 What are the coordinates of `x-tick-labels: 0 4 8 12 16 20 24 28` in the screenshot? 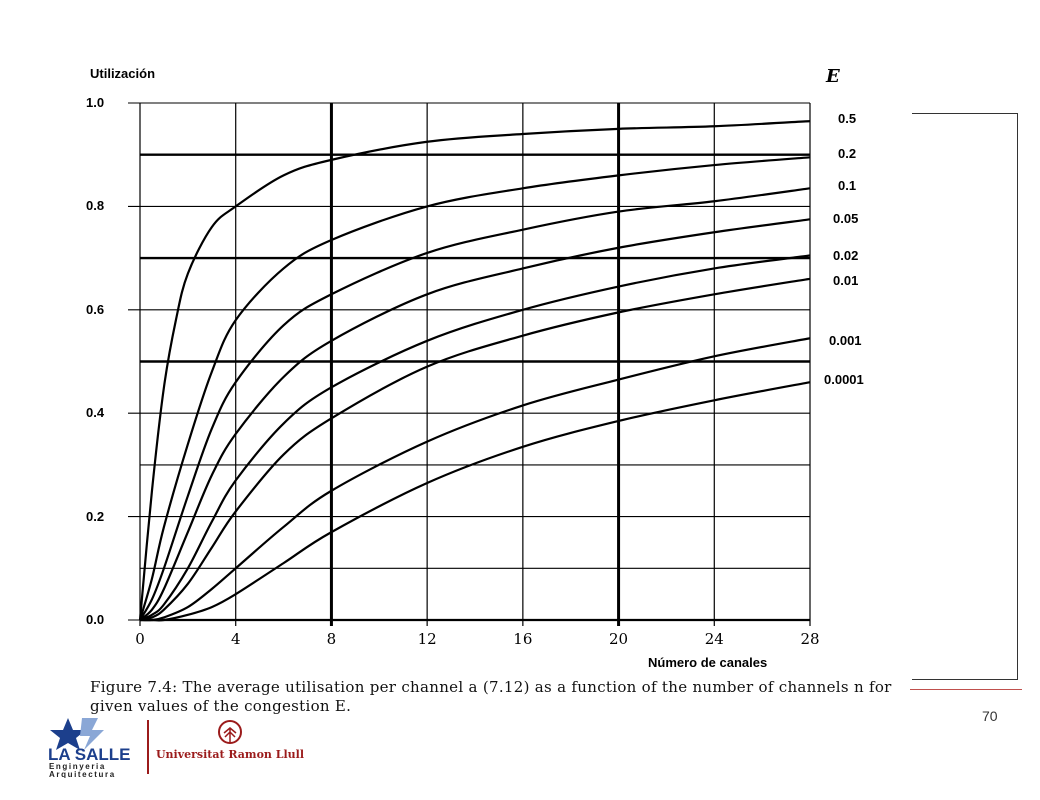 It's located at (477, 639).